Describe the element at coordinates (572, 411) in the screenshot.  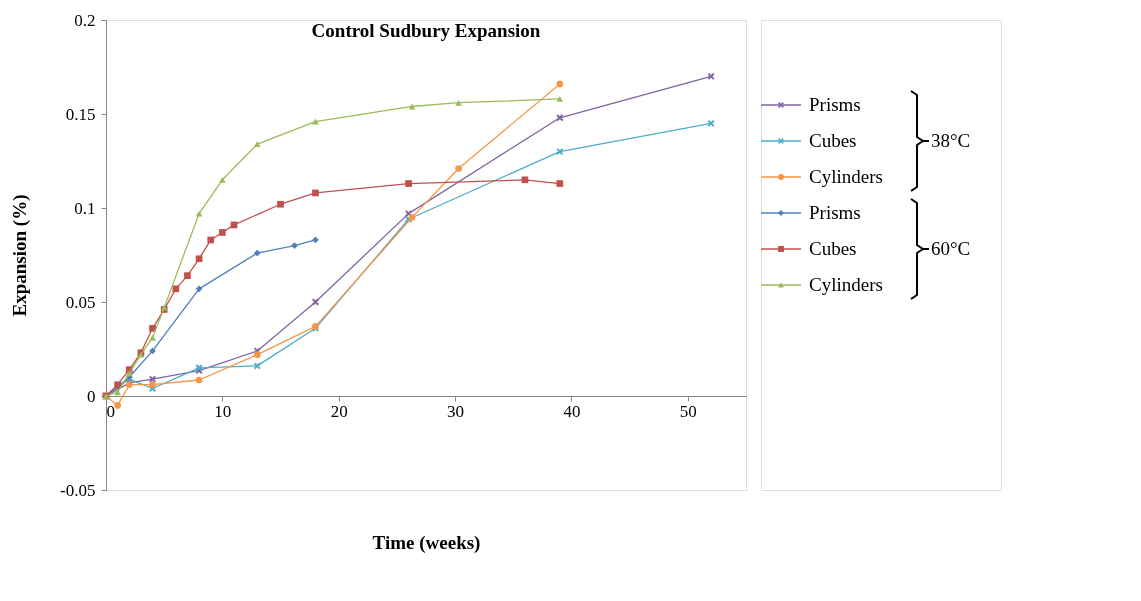
I see `x-tick-label: 40` at that location.